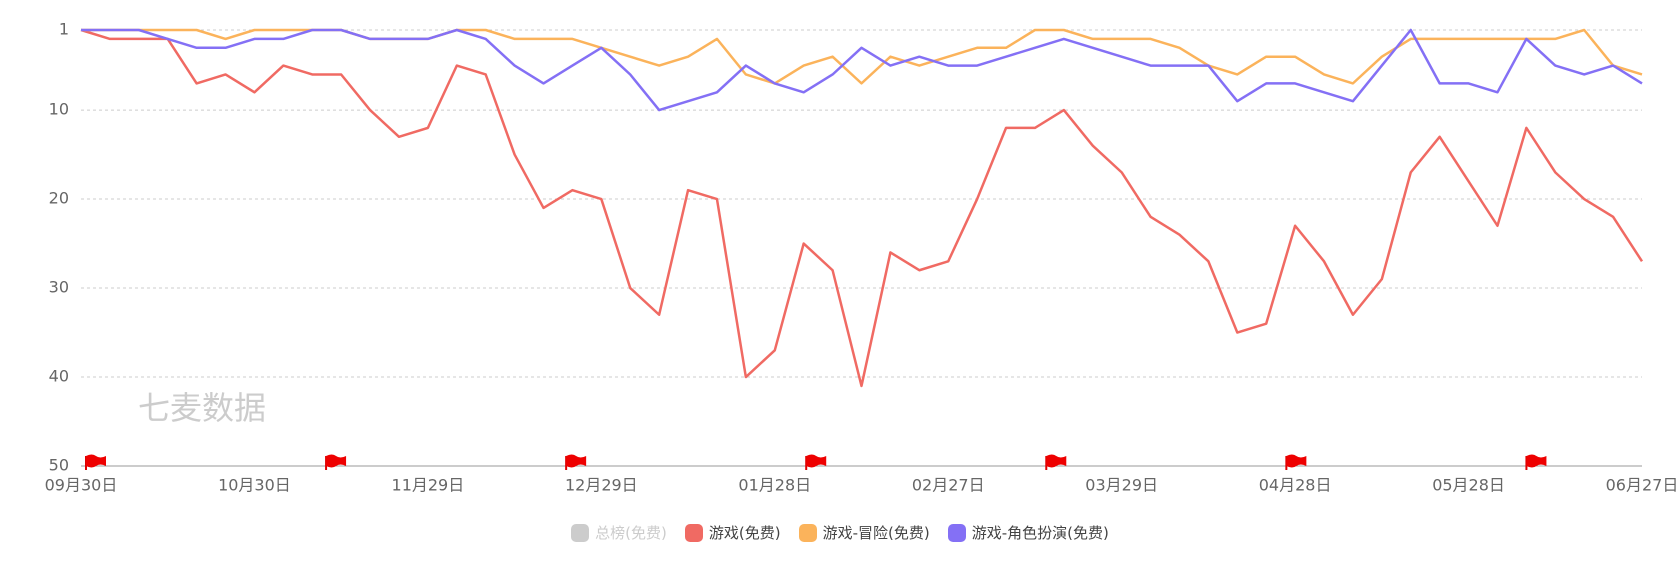 This screenshot has height=585, width=1680. What do you see at coordinates (1468, 485) in the screenshot?
I see `x-tick-label: 05月28日` at bounding box center [1468, 485].